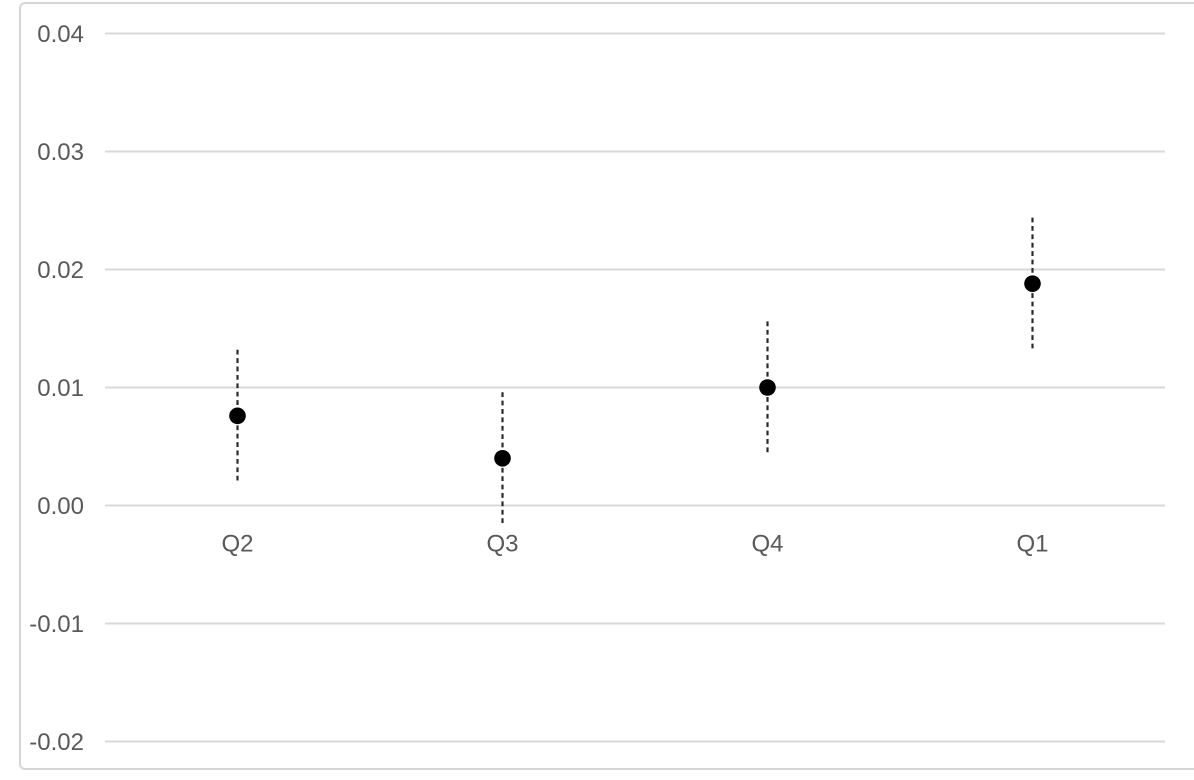 The image size is (1194, 780). Describe the element at coordinates (60, 388) in the screenshot. I see `y-tick-label: 0.01` at that location.